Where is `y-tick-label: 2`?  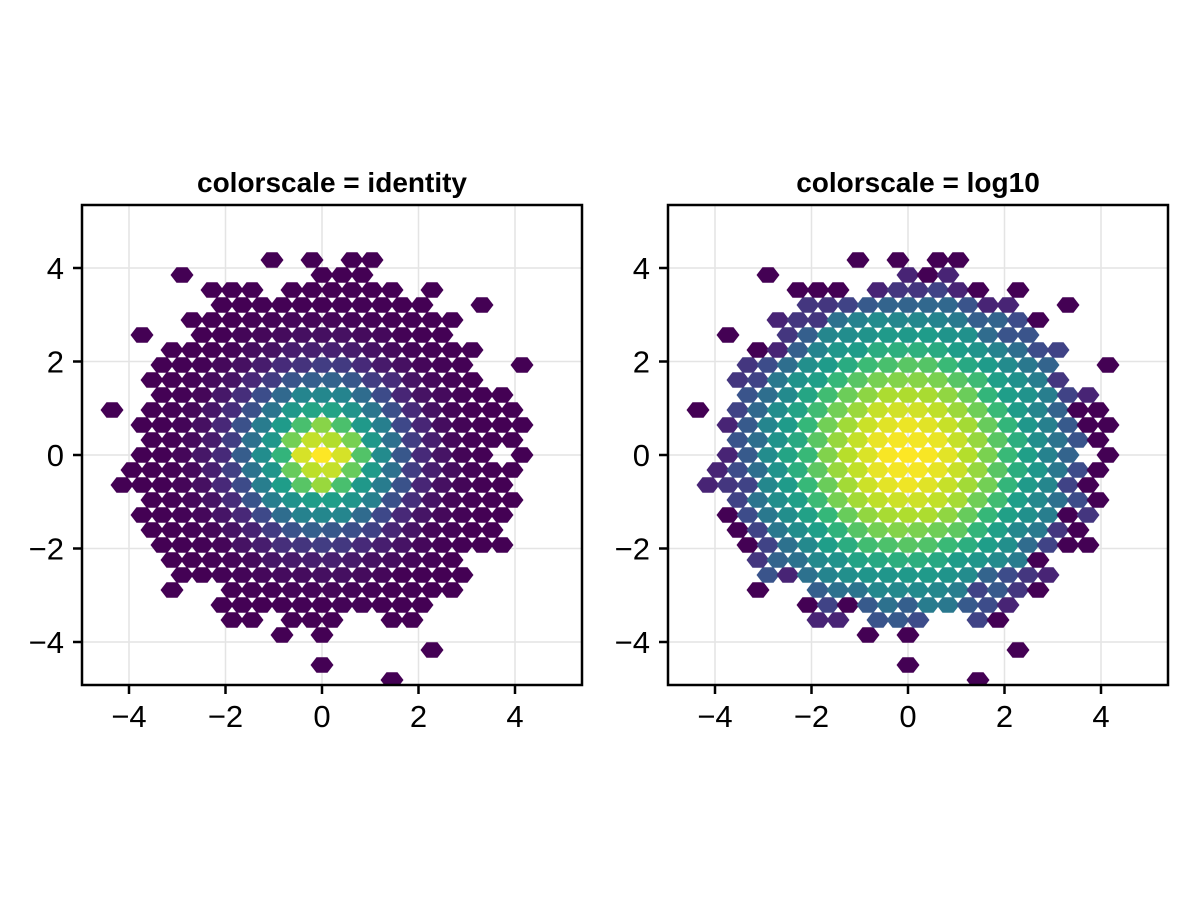
y-tick-label: 2 is located at coordinates (55, 362).